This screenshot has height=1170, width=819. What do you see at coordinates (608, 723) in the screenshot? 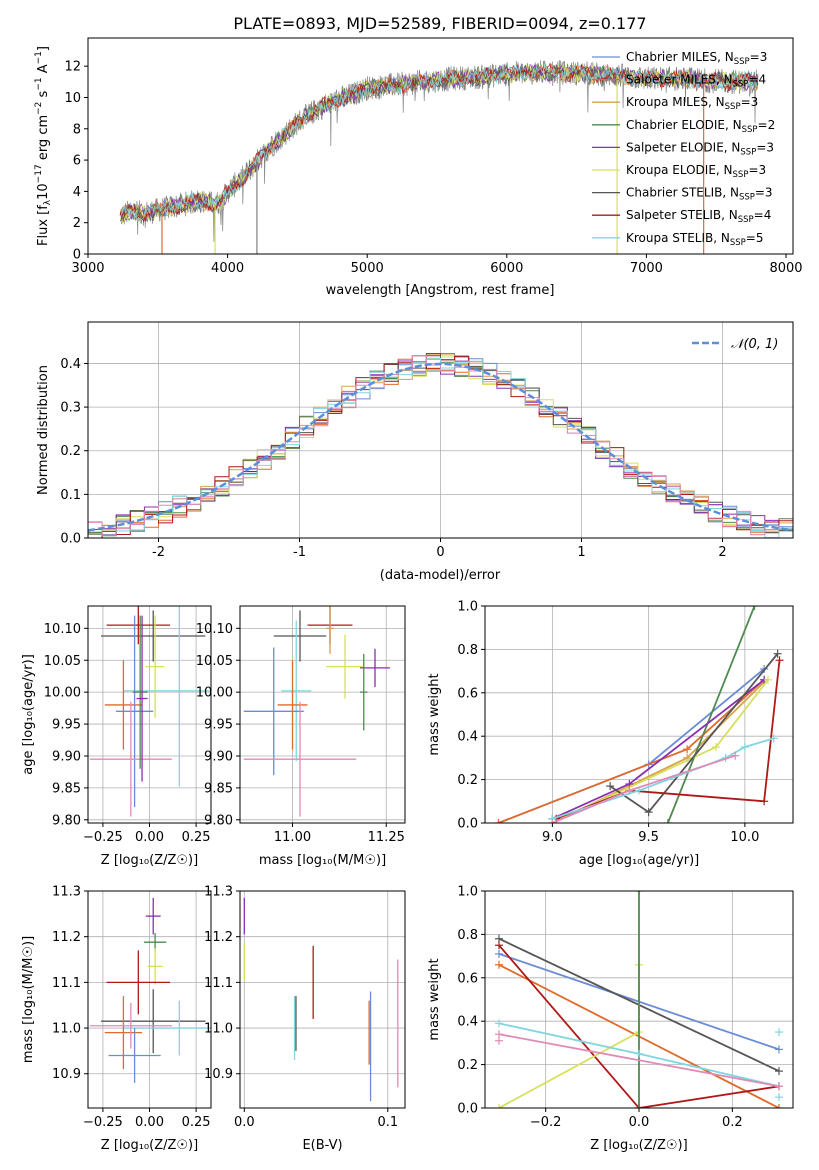
I see `weight_vs_age-ticks: 9.0 9.5 10.0 0.0 0.2 0.4 0.6 0.8 1.0` at bounding box center [608, 723].